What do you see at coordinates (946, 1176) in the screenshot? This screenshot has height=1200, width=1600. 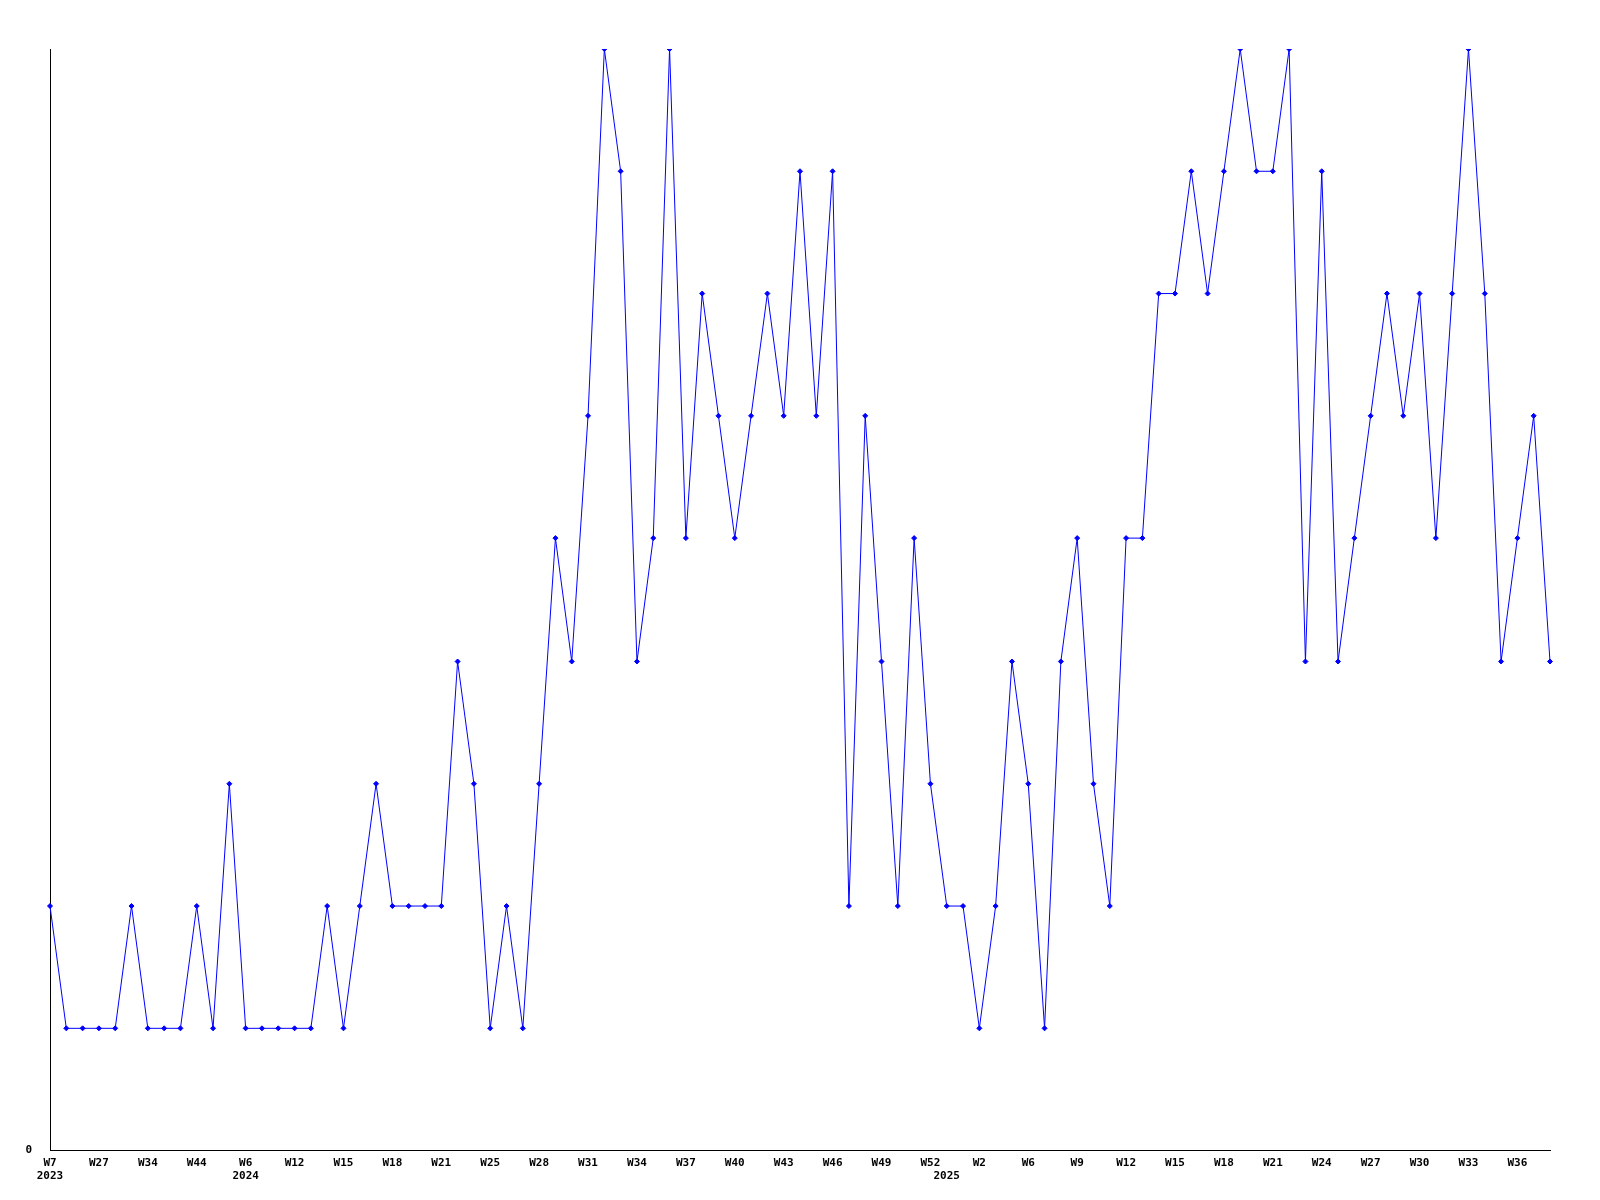 I see `x-tick-label: 2025` at bounding box center [946, 1176].